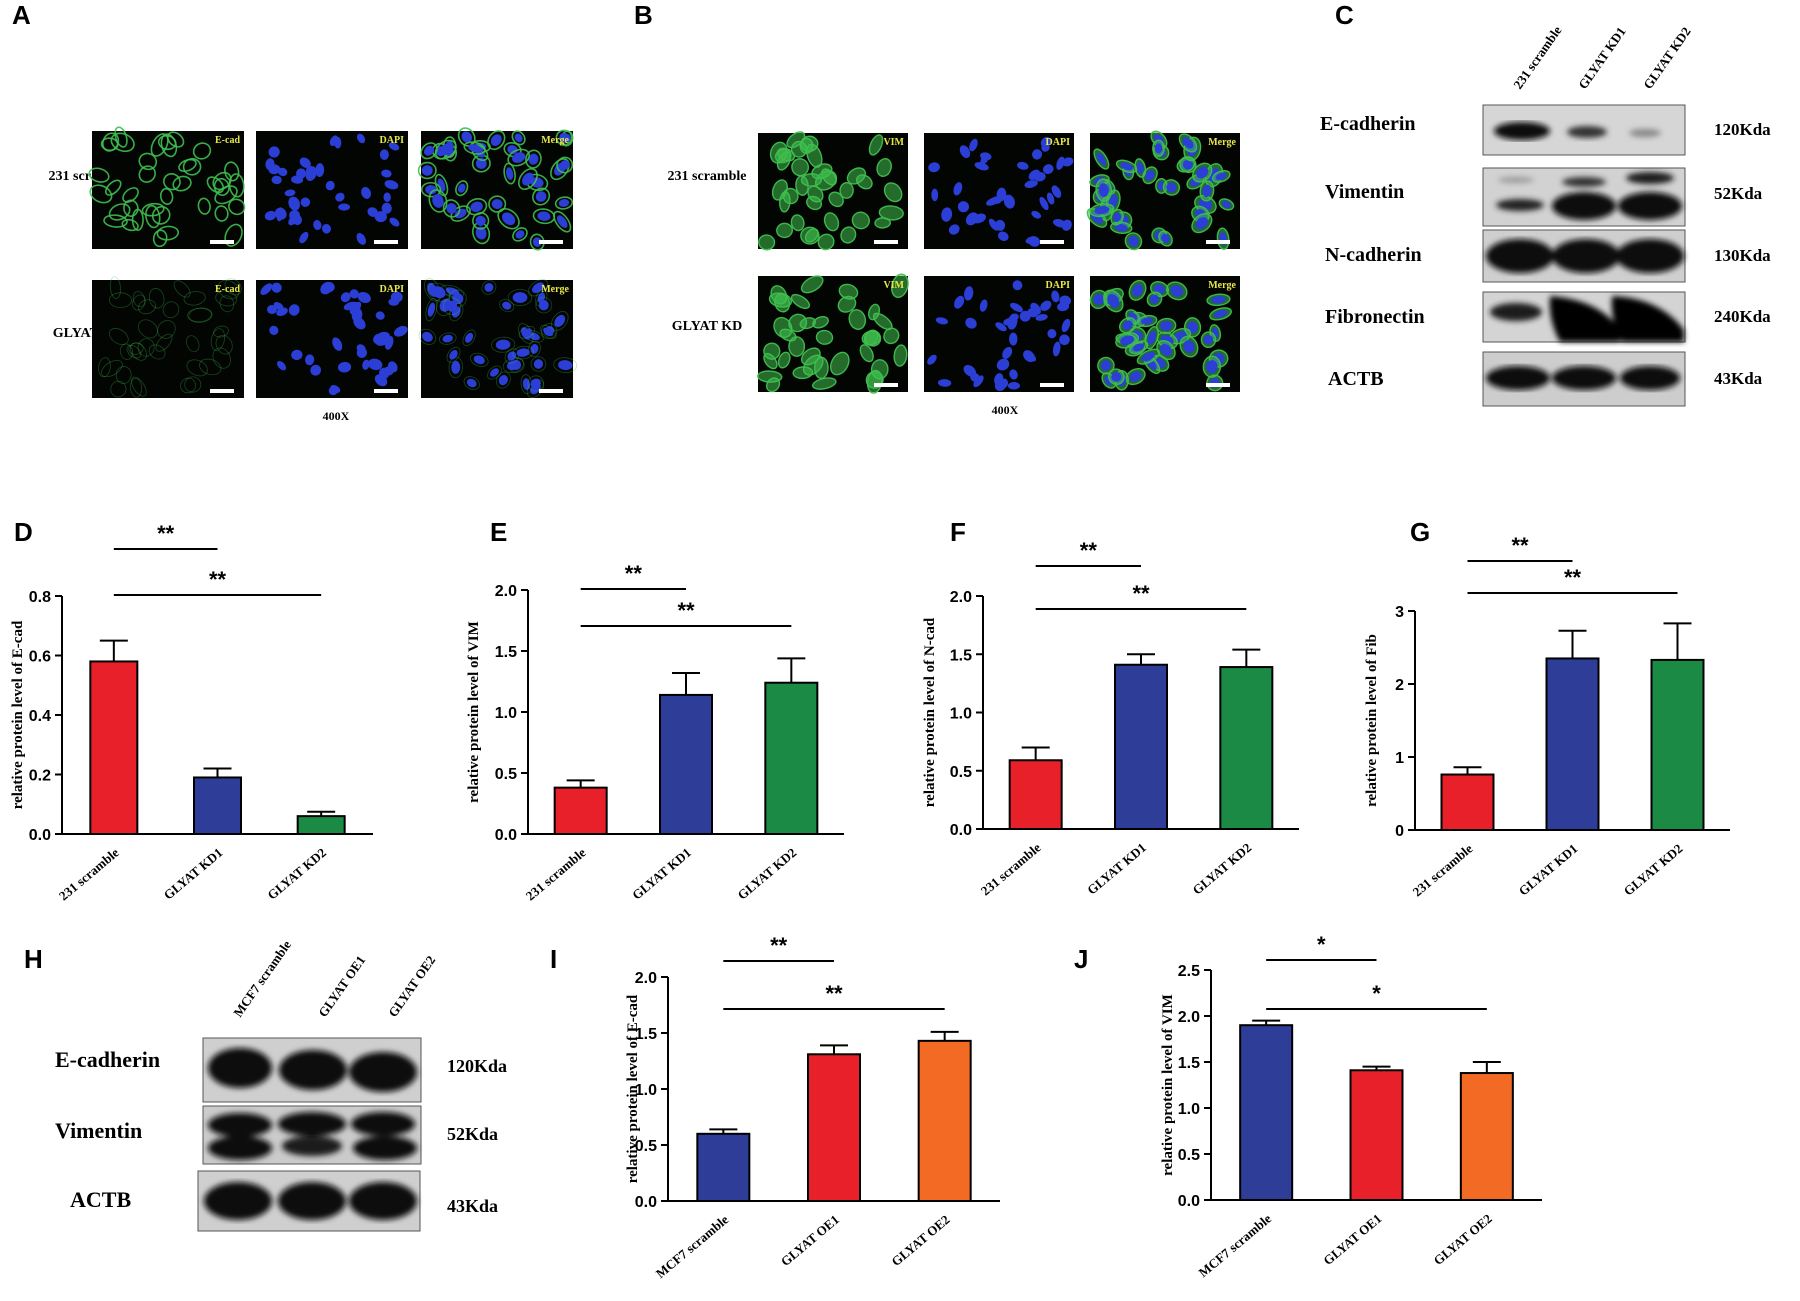  Describe the element at coordinates (1189, 971) in the screenshot. I see `y-tick-label: 2.5` at that location.